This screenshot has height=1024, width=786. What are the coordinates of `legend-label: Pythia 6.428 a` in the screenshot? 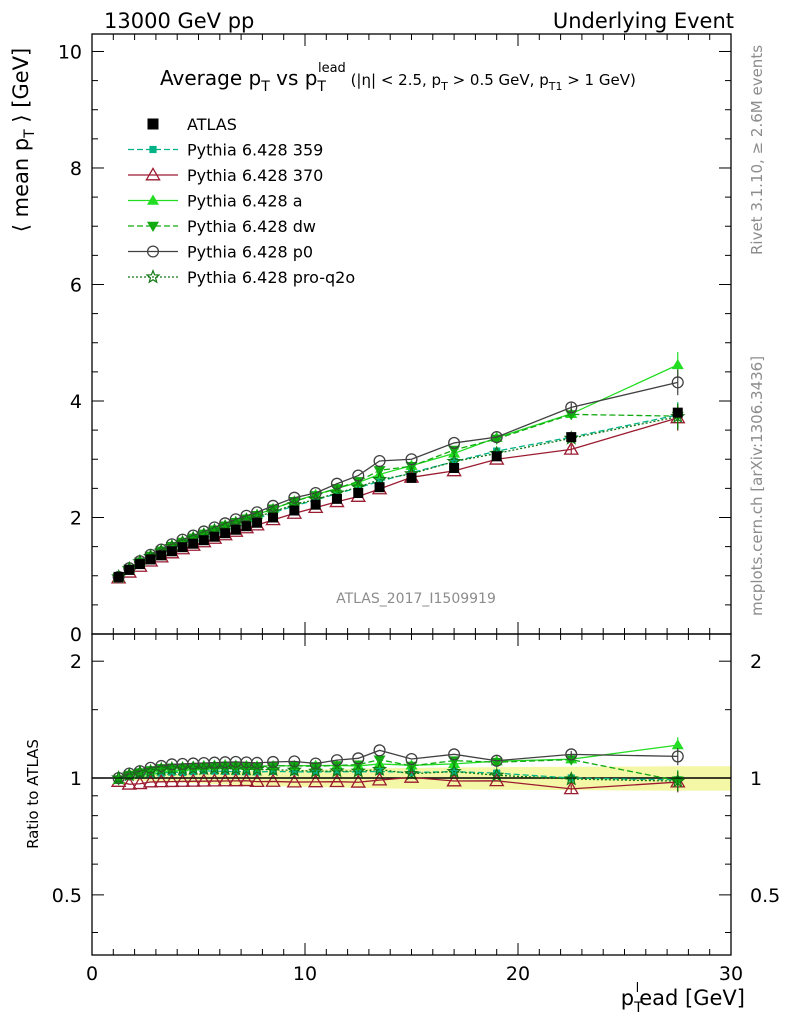 It's located at (245, 201).